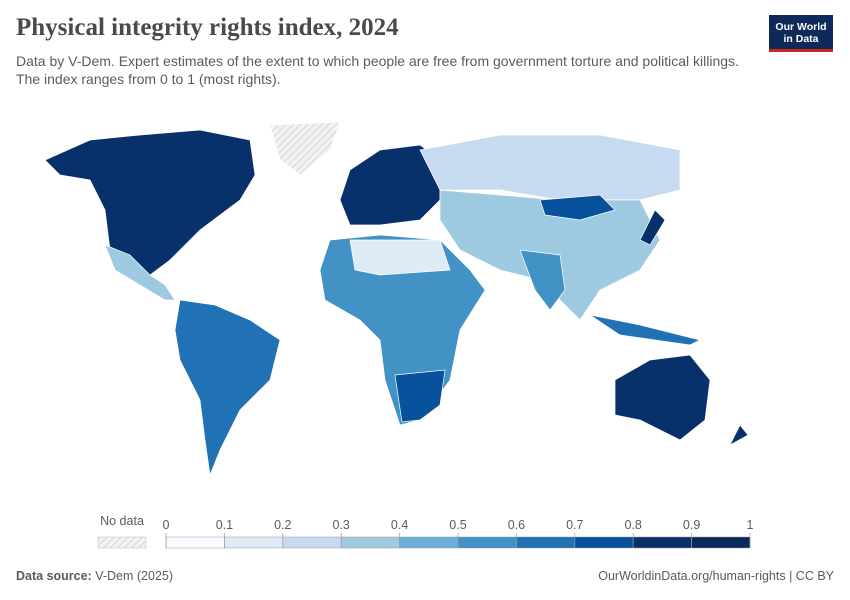  Describe the element at coordinates (801, 39) in the screenshot. I see `logo-line: in Data` at that location.